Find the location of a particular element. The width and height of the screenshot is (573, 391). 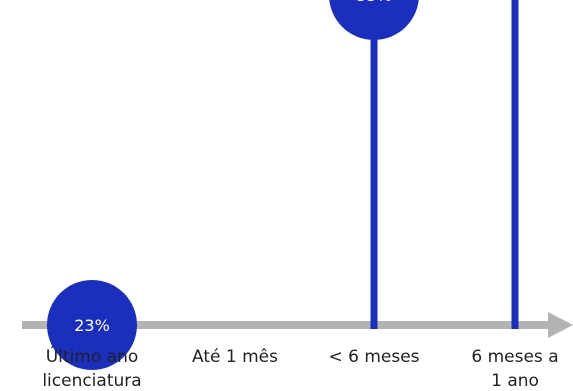

x-tick-label: Até 1 mês is located at coordinates (235, 357).